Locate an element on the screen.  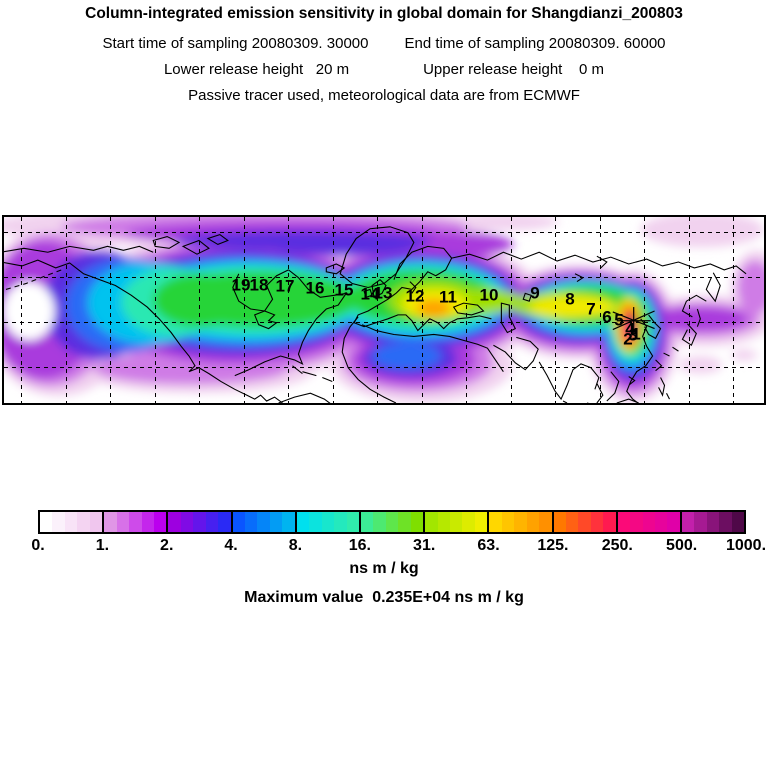
colorbar-tick: 1000. is located at coordinates (746, 545).